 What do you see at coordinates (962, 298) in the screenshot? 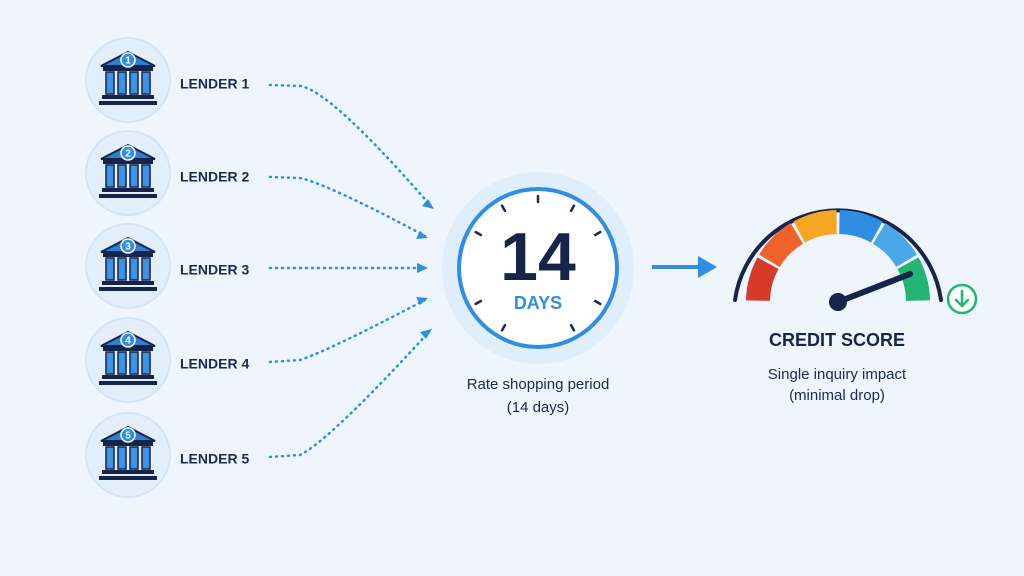
I see `drop-arrow` at bounding box center [962, 298].